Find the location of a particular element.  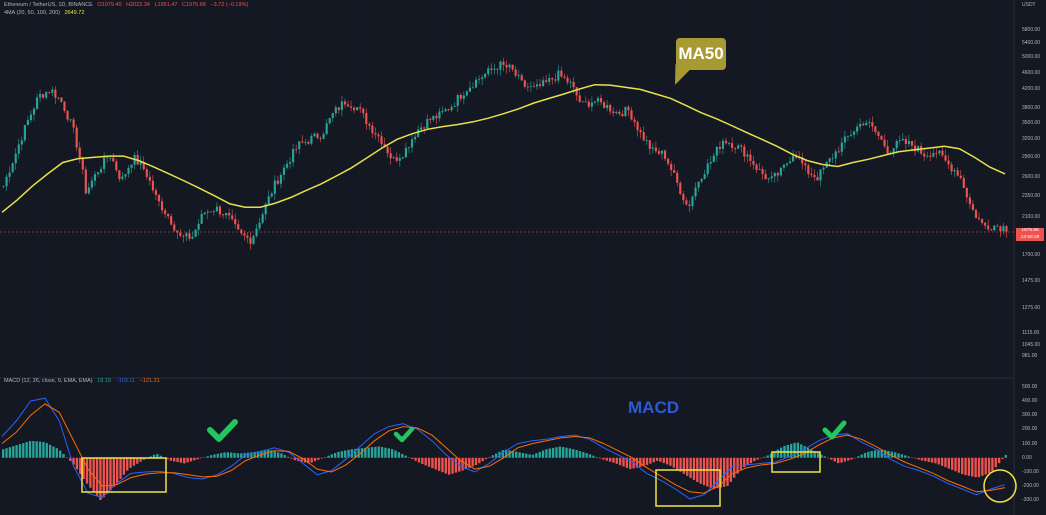

price-tick-label: 4600.00 is located at coordinates (1031, 72).